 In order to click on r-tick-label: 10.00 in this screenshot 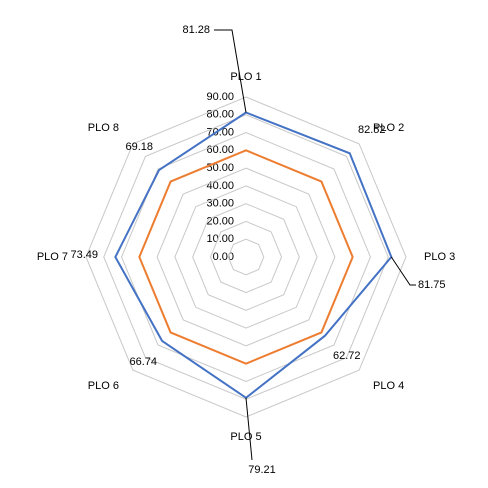, I will do `click(220, 239)`.